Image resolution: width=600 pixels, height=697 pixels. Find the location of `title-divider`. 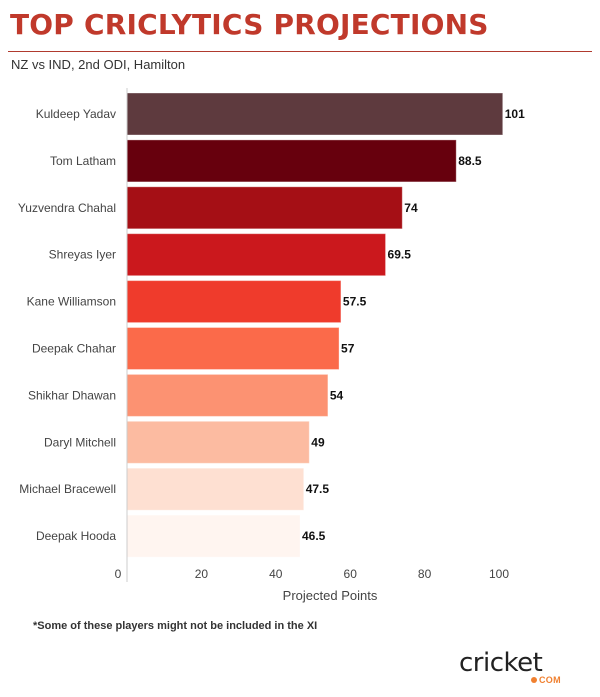

title-divider is located at coordinates (300, 51).